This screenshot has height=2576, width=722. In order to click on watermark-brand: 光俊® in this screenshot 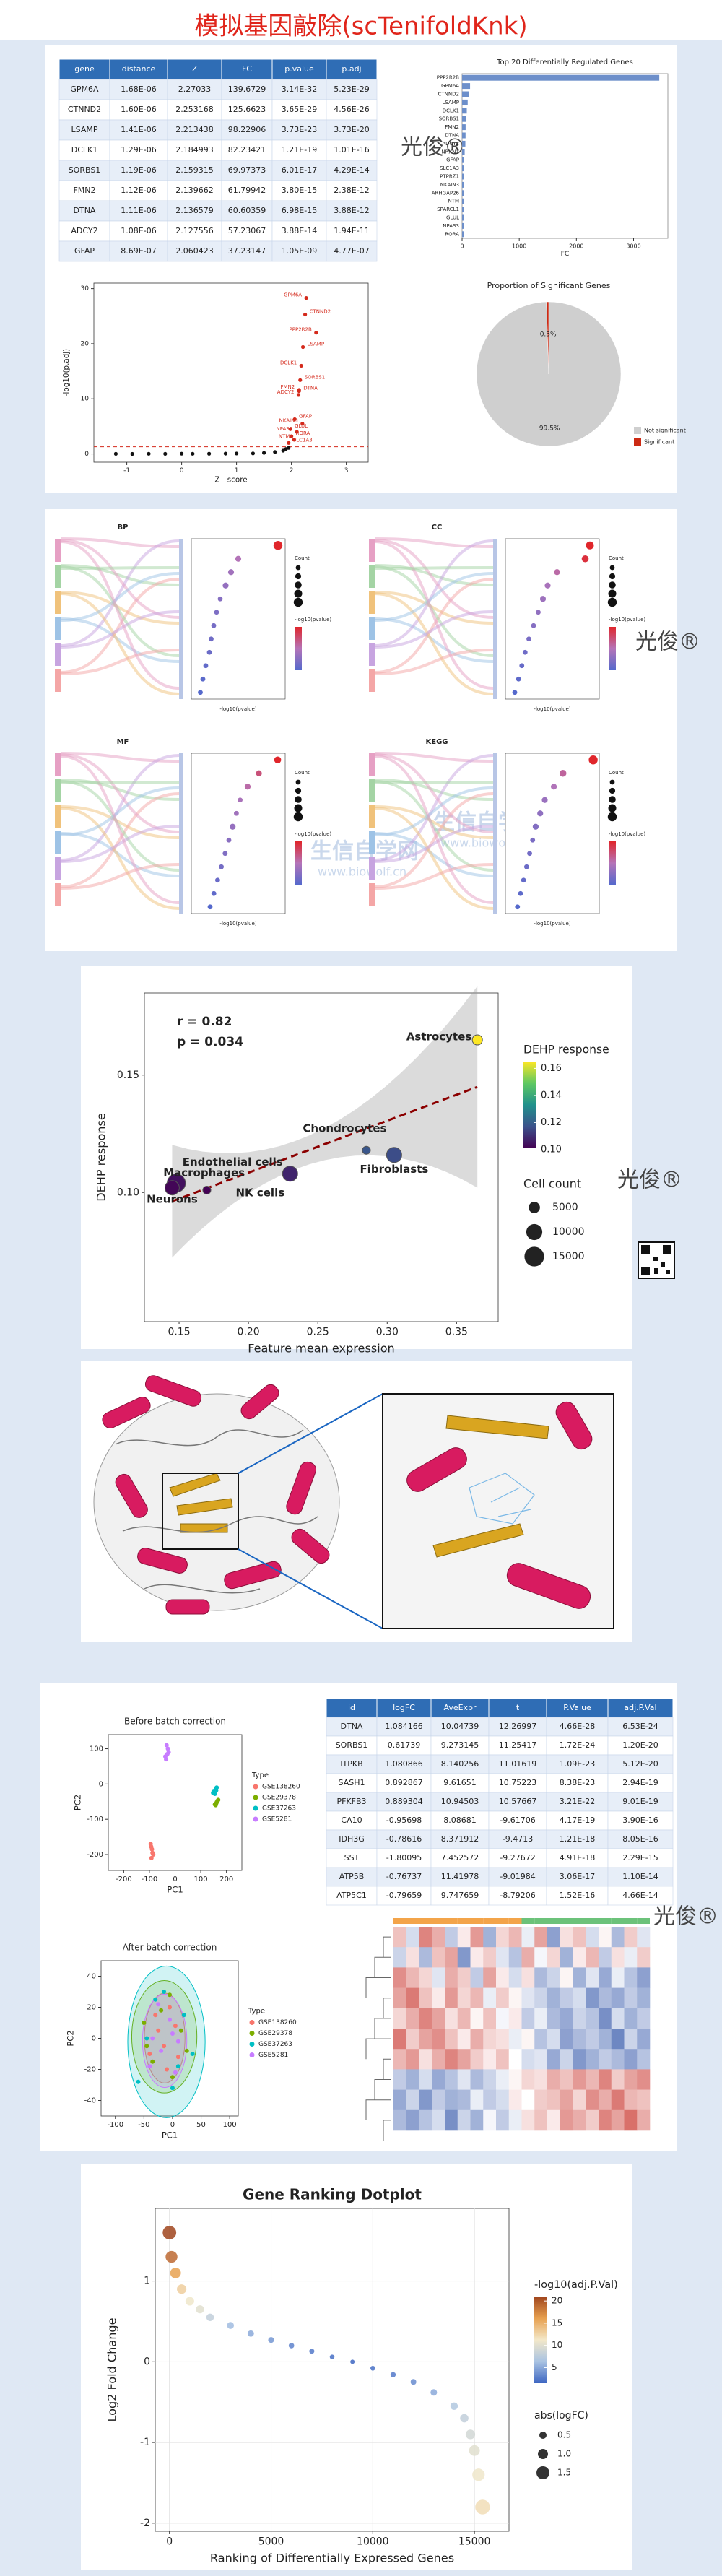, I will do `click(434, 147)`.